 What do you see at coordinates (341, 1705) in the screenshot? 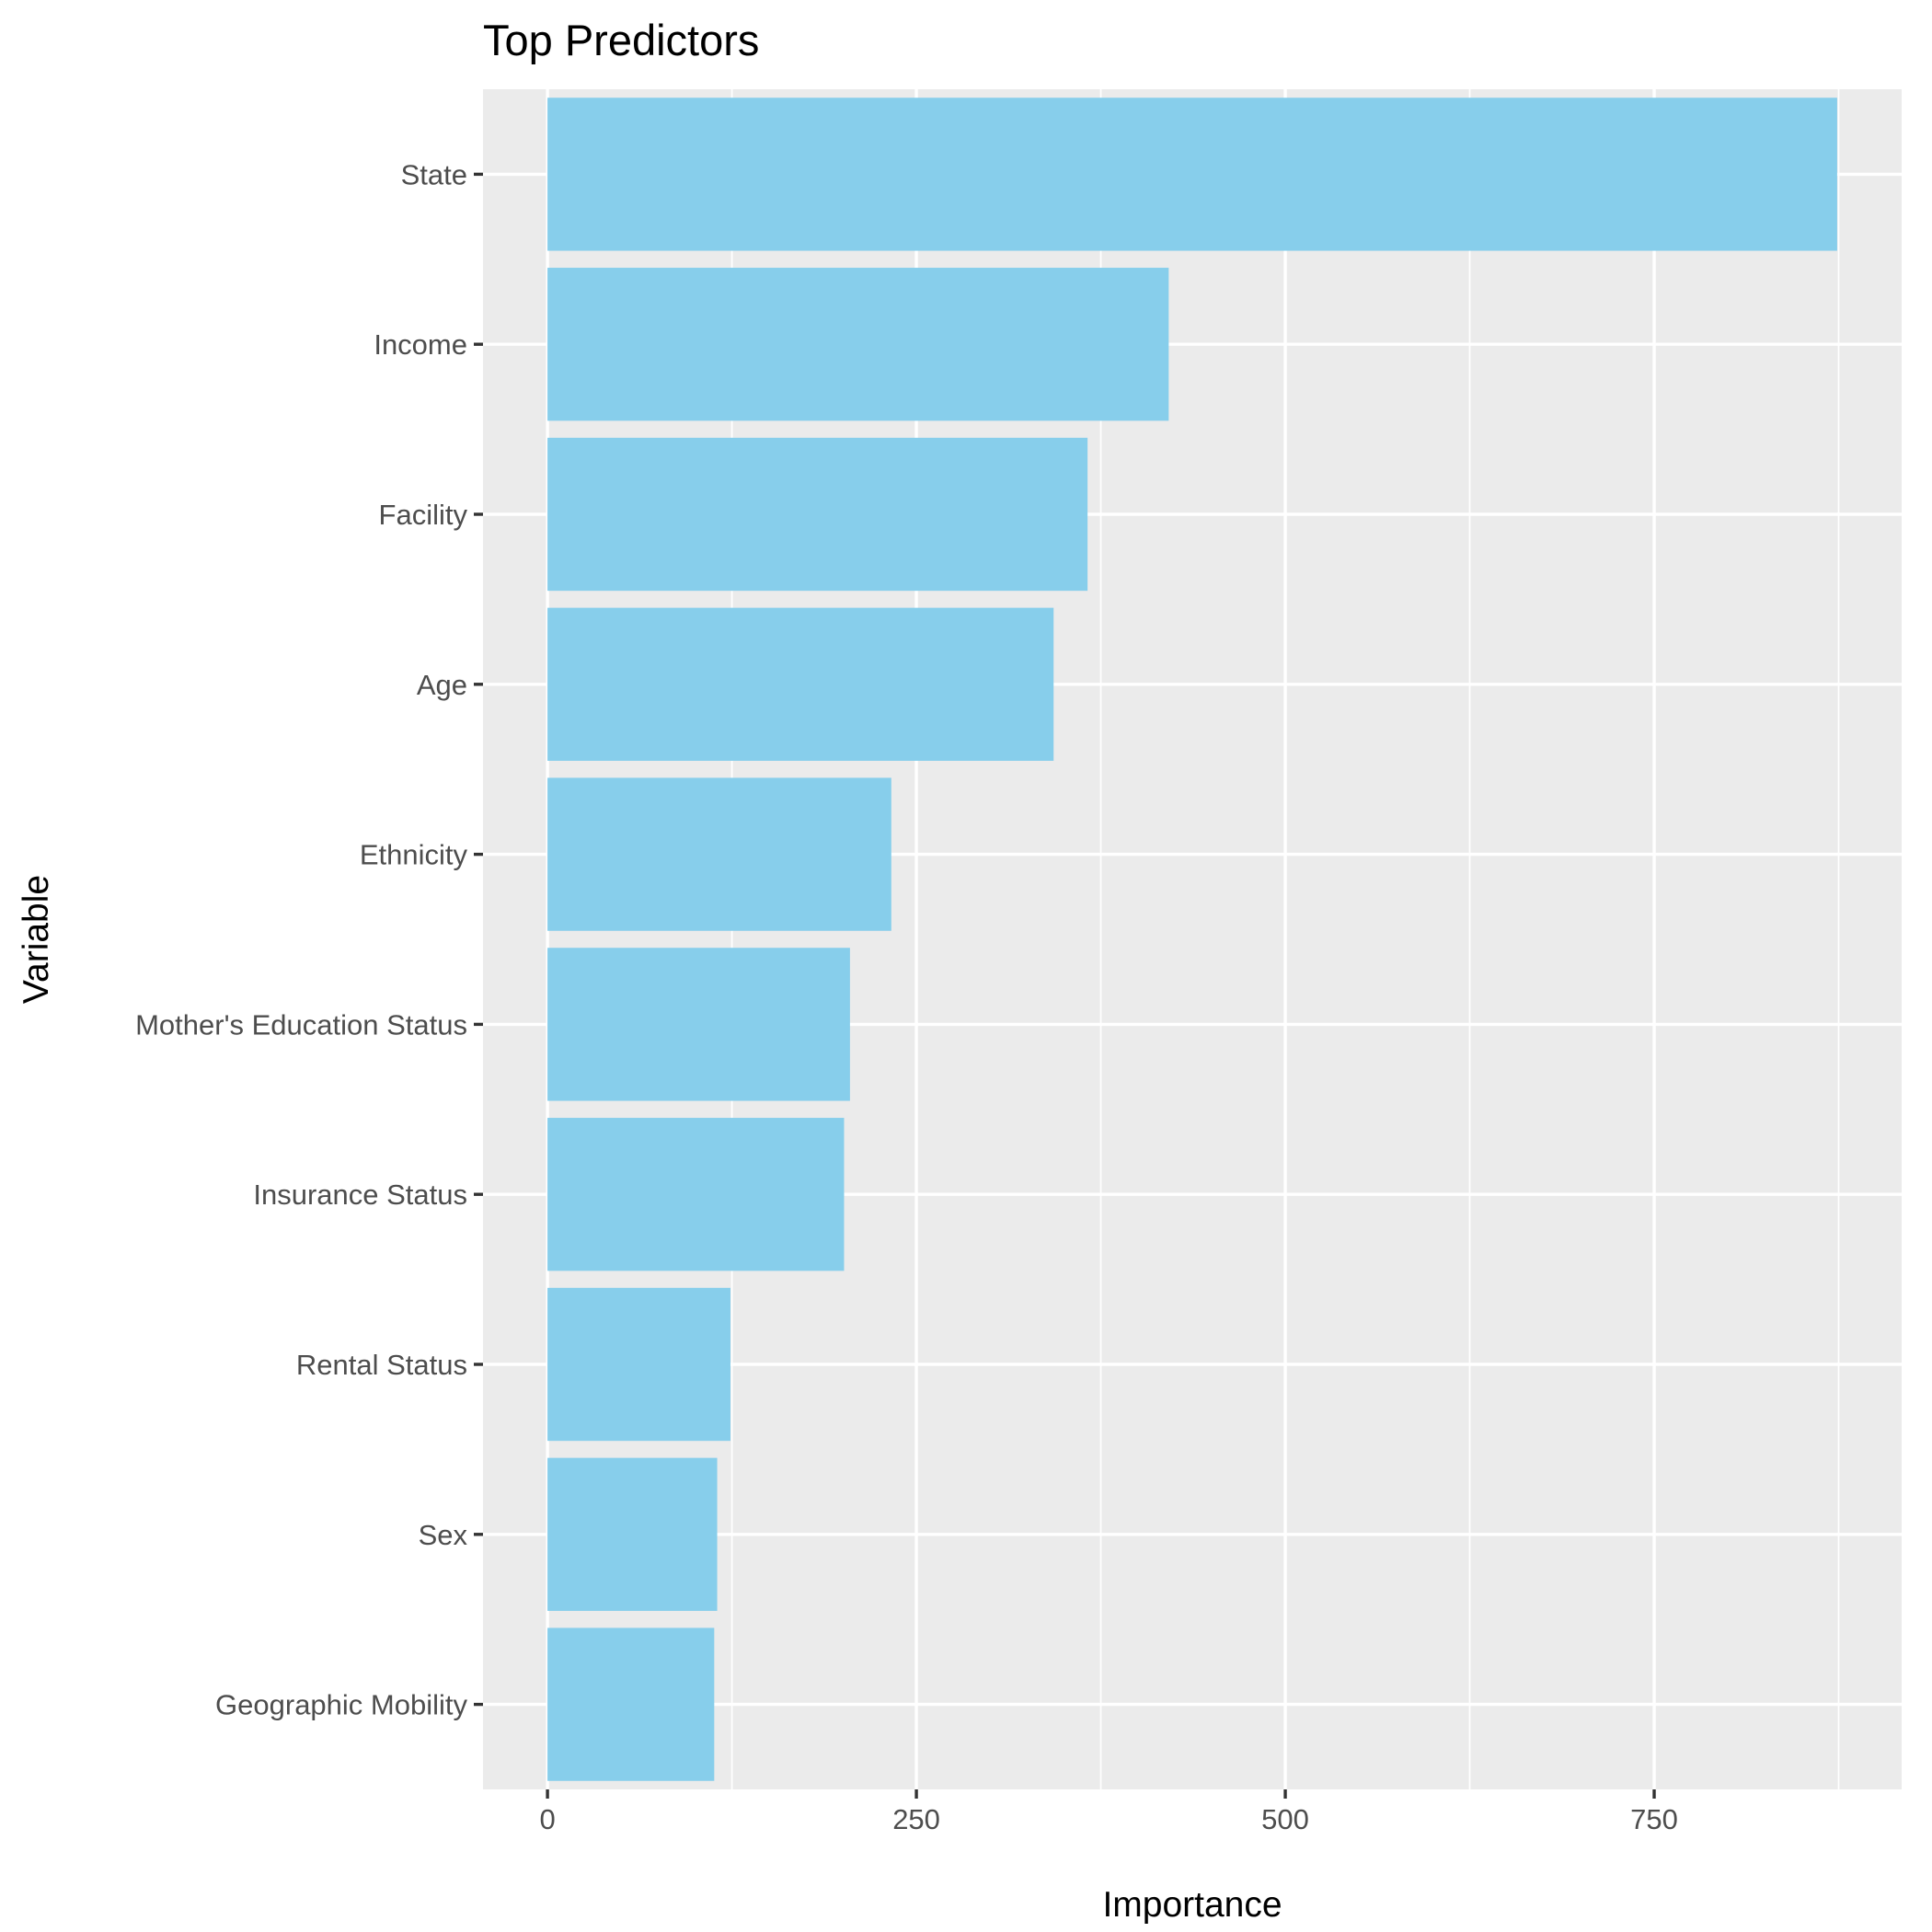
I see `y-tick-label: Geographic Mobility` at bounding box center [341, 1705].